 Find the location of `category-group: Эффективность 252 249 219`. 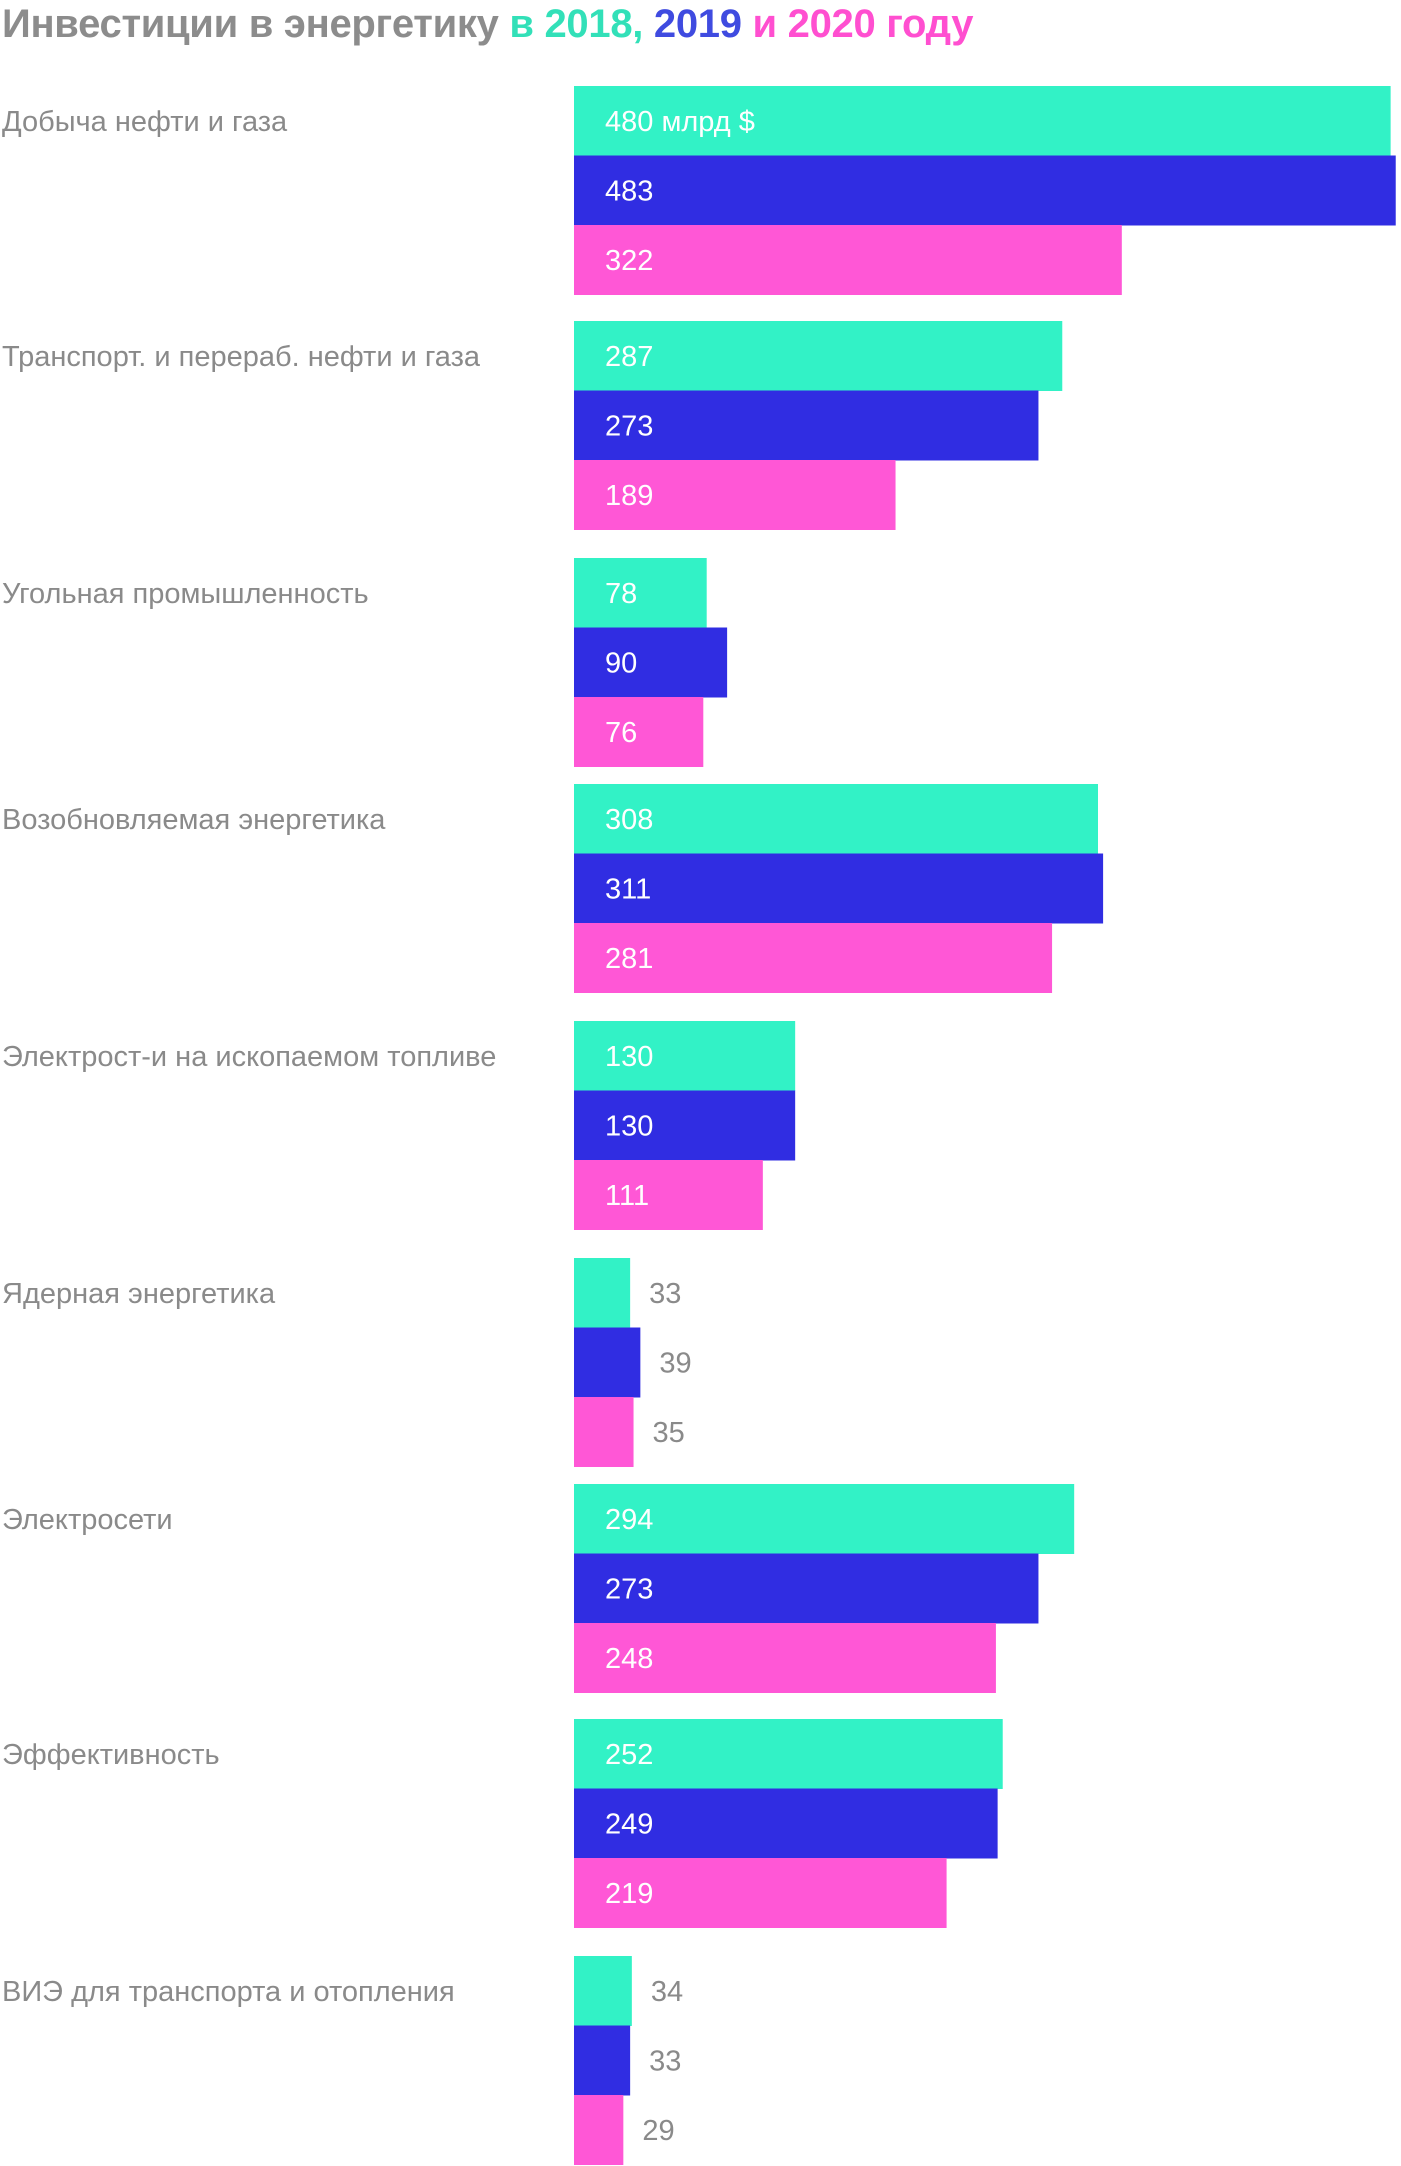

category-group: Эффективность 252 249 219 is located at coordinates (502, 1823).